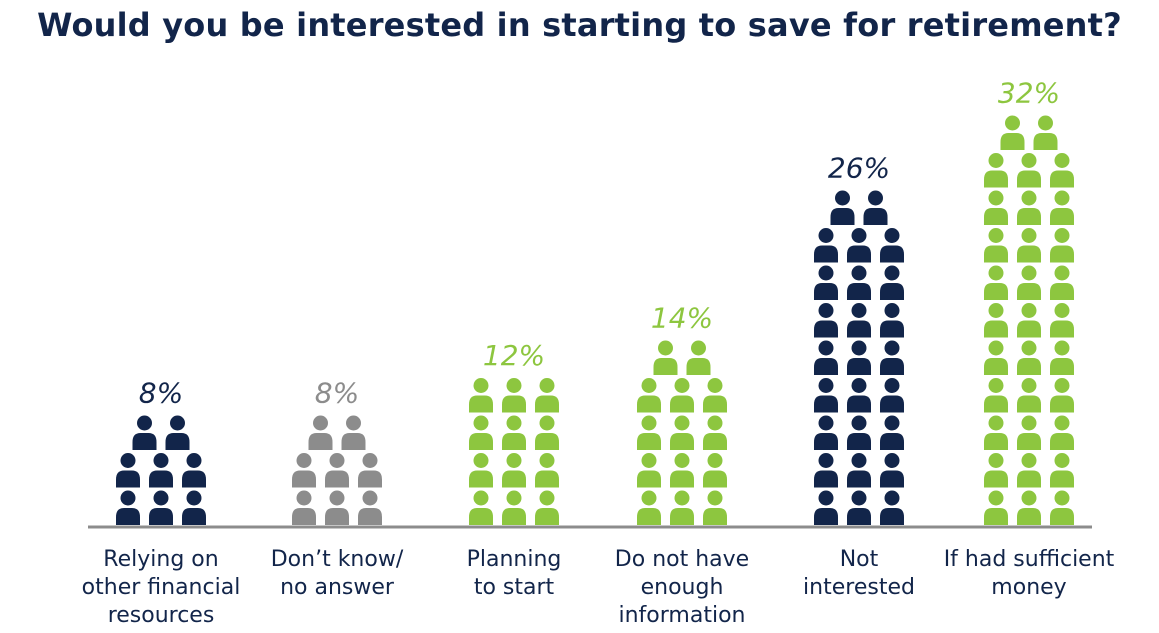 The height and width of the screenshot is (633, 1159). What do you see at coordinates (859, 573) in the screenshot?
I see `category-label: Not interested` at bounding box center [859, 573].